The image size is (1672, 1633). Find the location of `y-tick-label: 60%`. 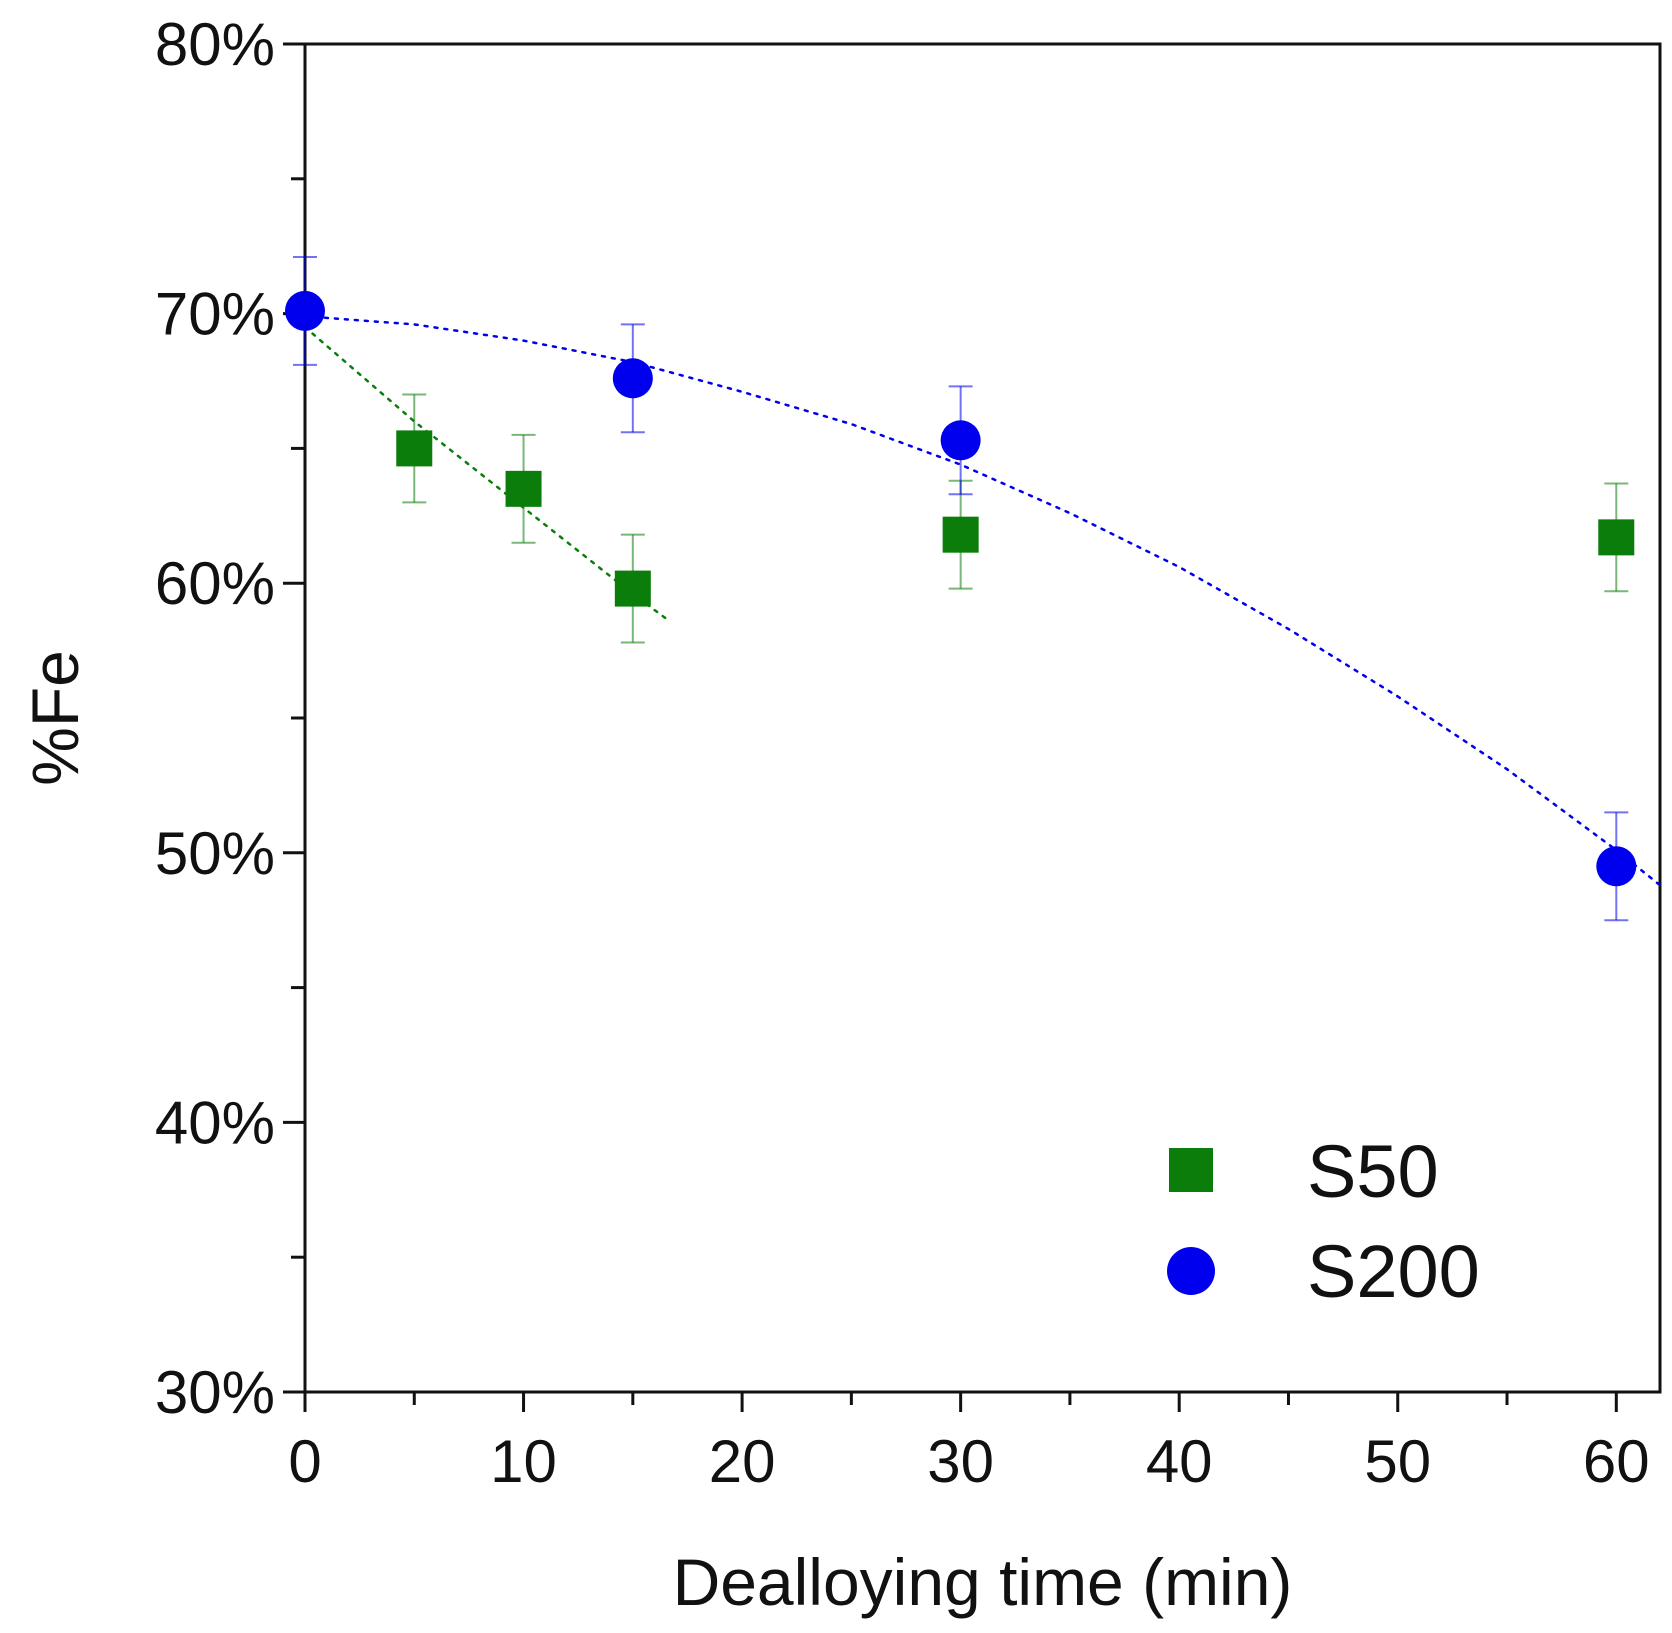

y-tick-label: 60% is located at coordinates (215, 583).